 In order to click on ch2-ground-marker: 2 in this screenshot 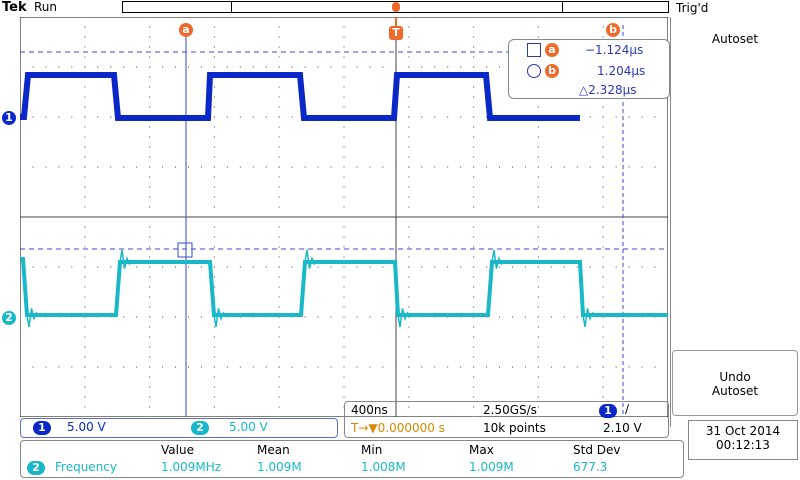, I will do `click(9, 318)`.